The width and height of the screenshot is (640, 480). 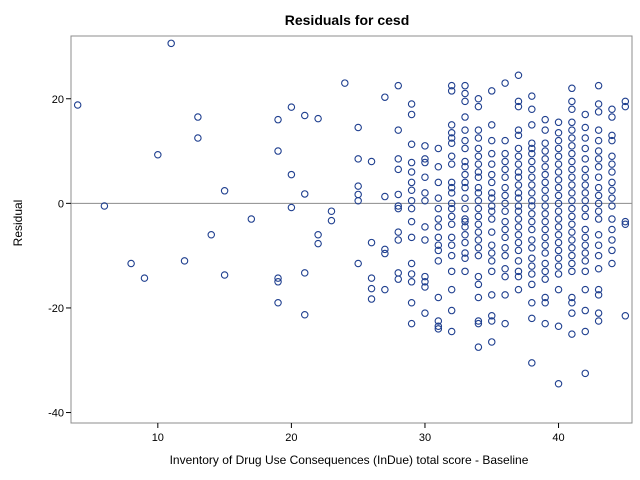 I want to click on y-tick-label: -40, so click(x=56, y=414).